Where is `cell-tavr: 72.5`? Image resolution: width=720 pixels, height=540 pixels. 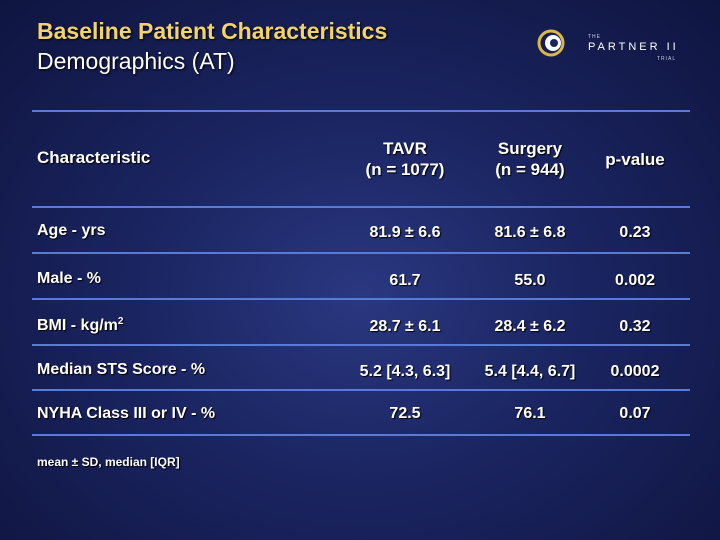 cell-tavr: 72.5 is located at coordinates (405, 413).